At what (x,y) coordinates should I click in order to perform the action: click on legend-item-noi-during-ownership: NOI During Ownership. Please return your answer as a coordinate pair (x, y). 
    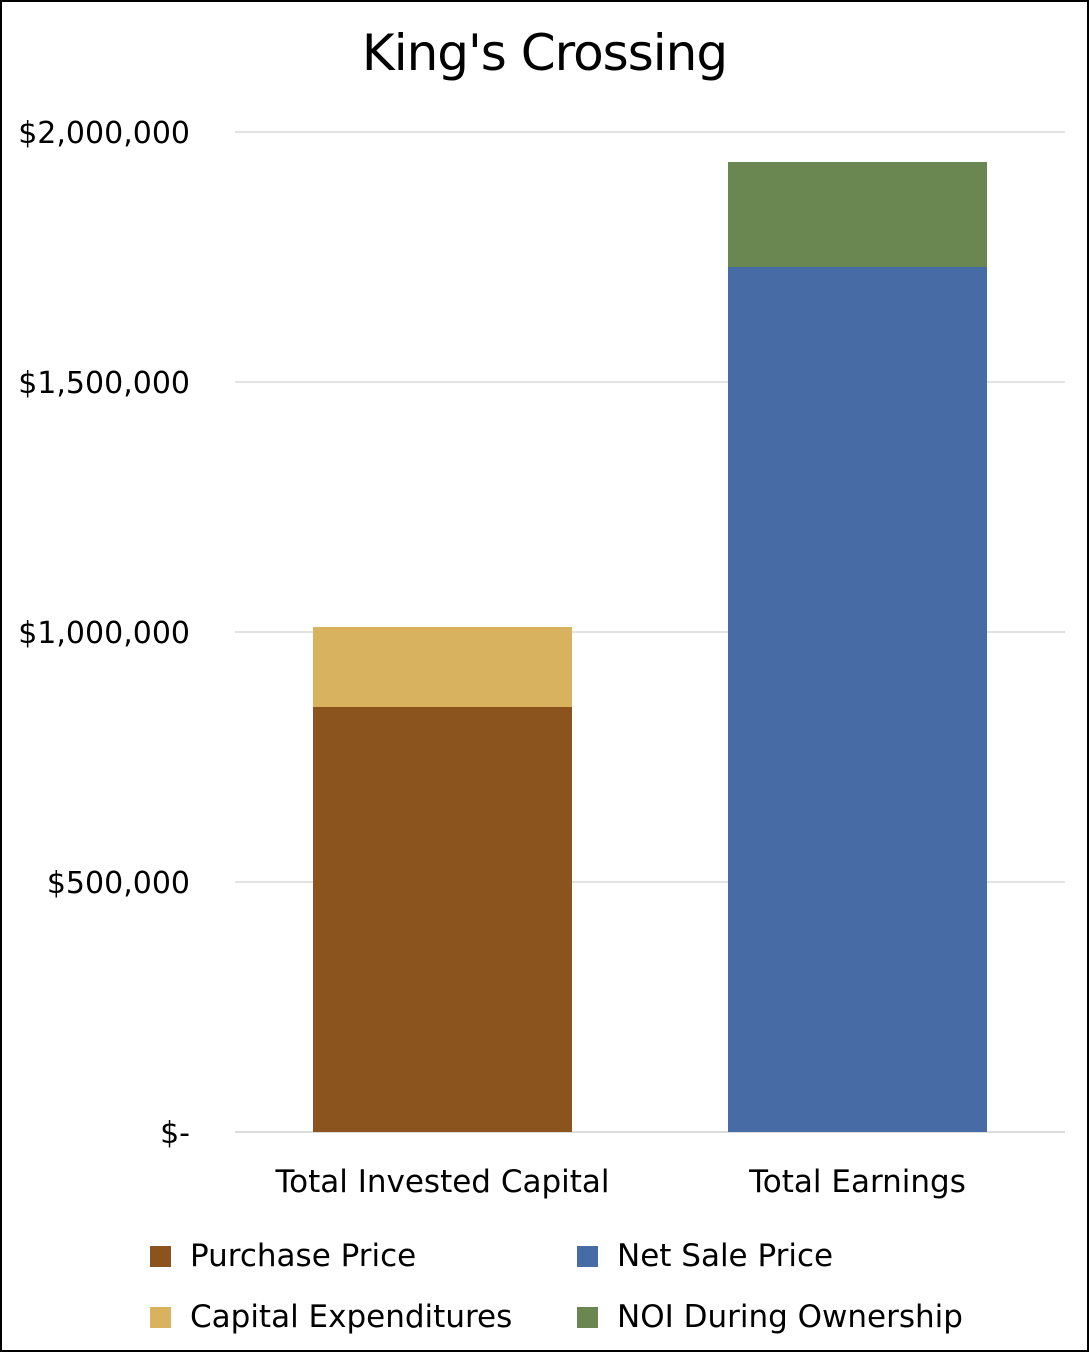
    Looking at the image, I should click on (770, 1317).